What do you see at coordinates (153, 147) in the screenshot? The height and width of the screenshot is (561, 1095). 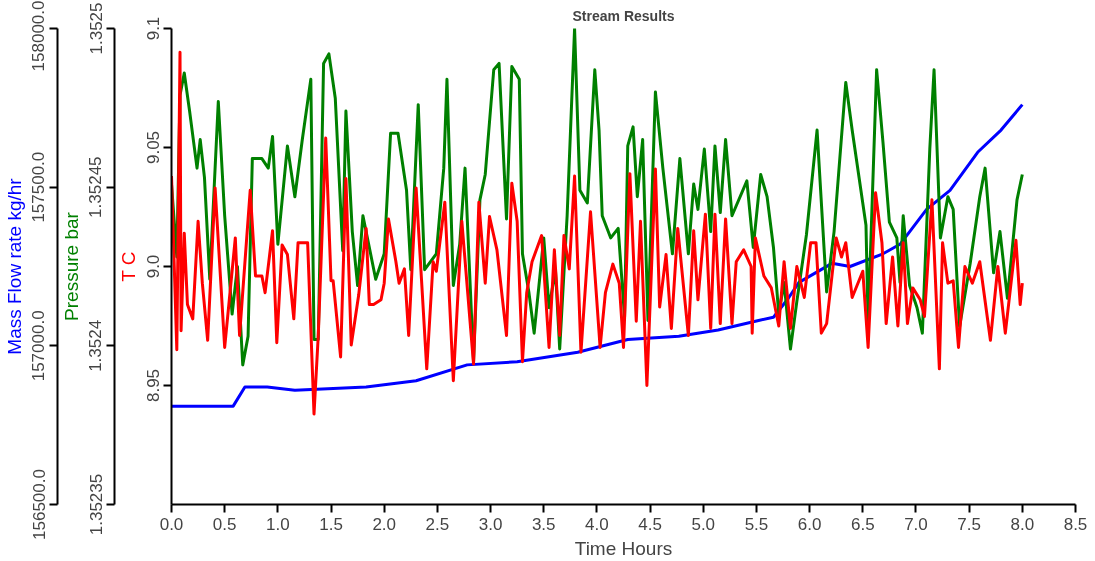 I see `y-tick-label: 9.05` at bounding box center [153, 147].